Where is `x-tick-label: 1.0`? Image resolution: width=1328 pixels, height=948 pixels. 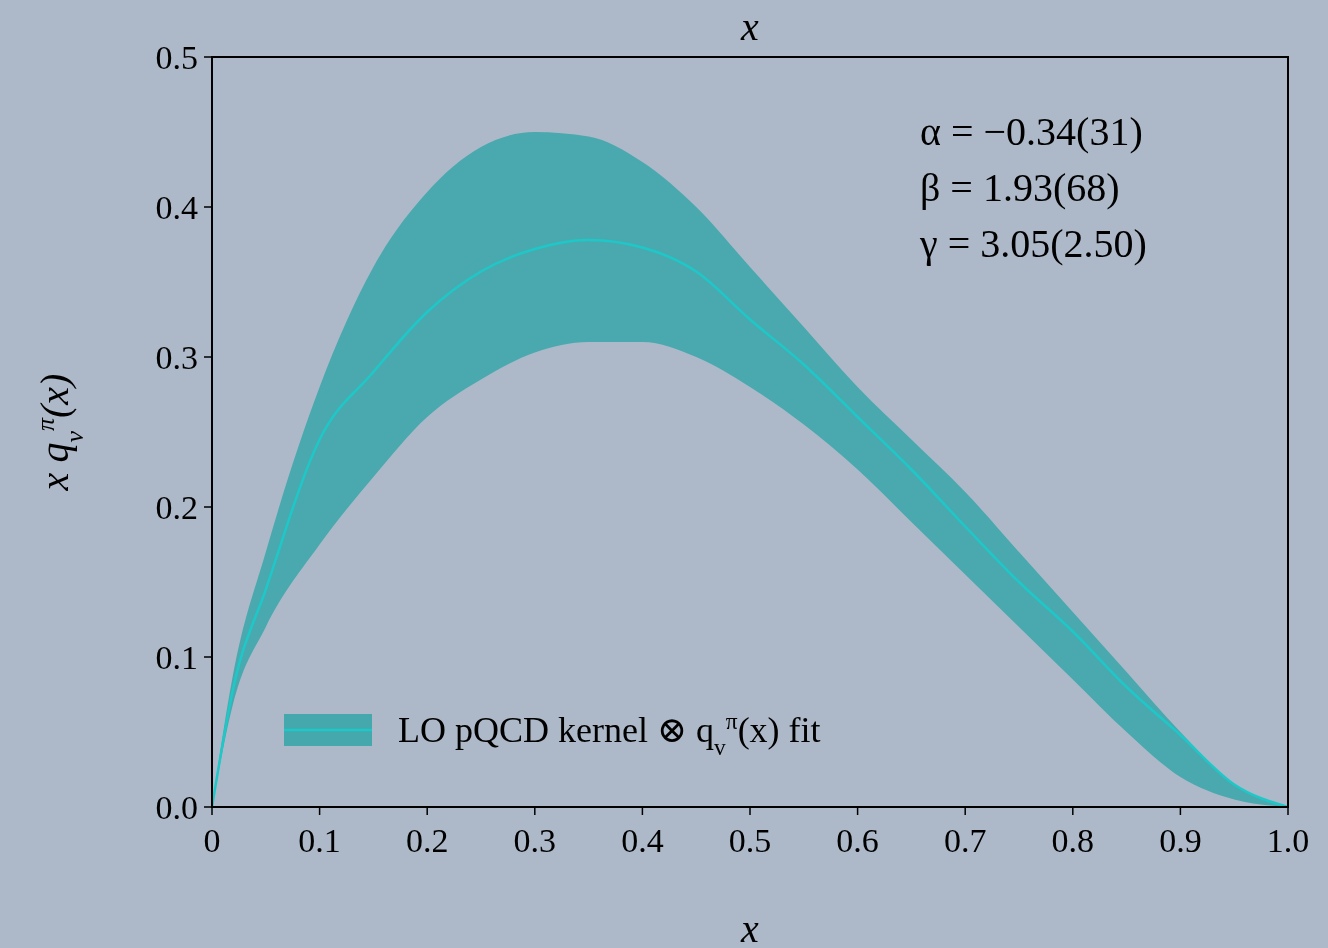
x-tick-label: 1.0 is located at coordinates (1288, 840).